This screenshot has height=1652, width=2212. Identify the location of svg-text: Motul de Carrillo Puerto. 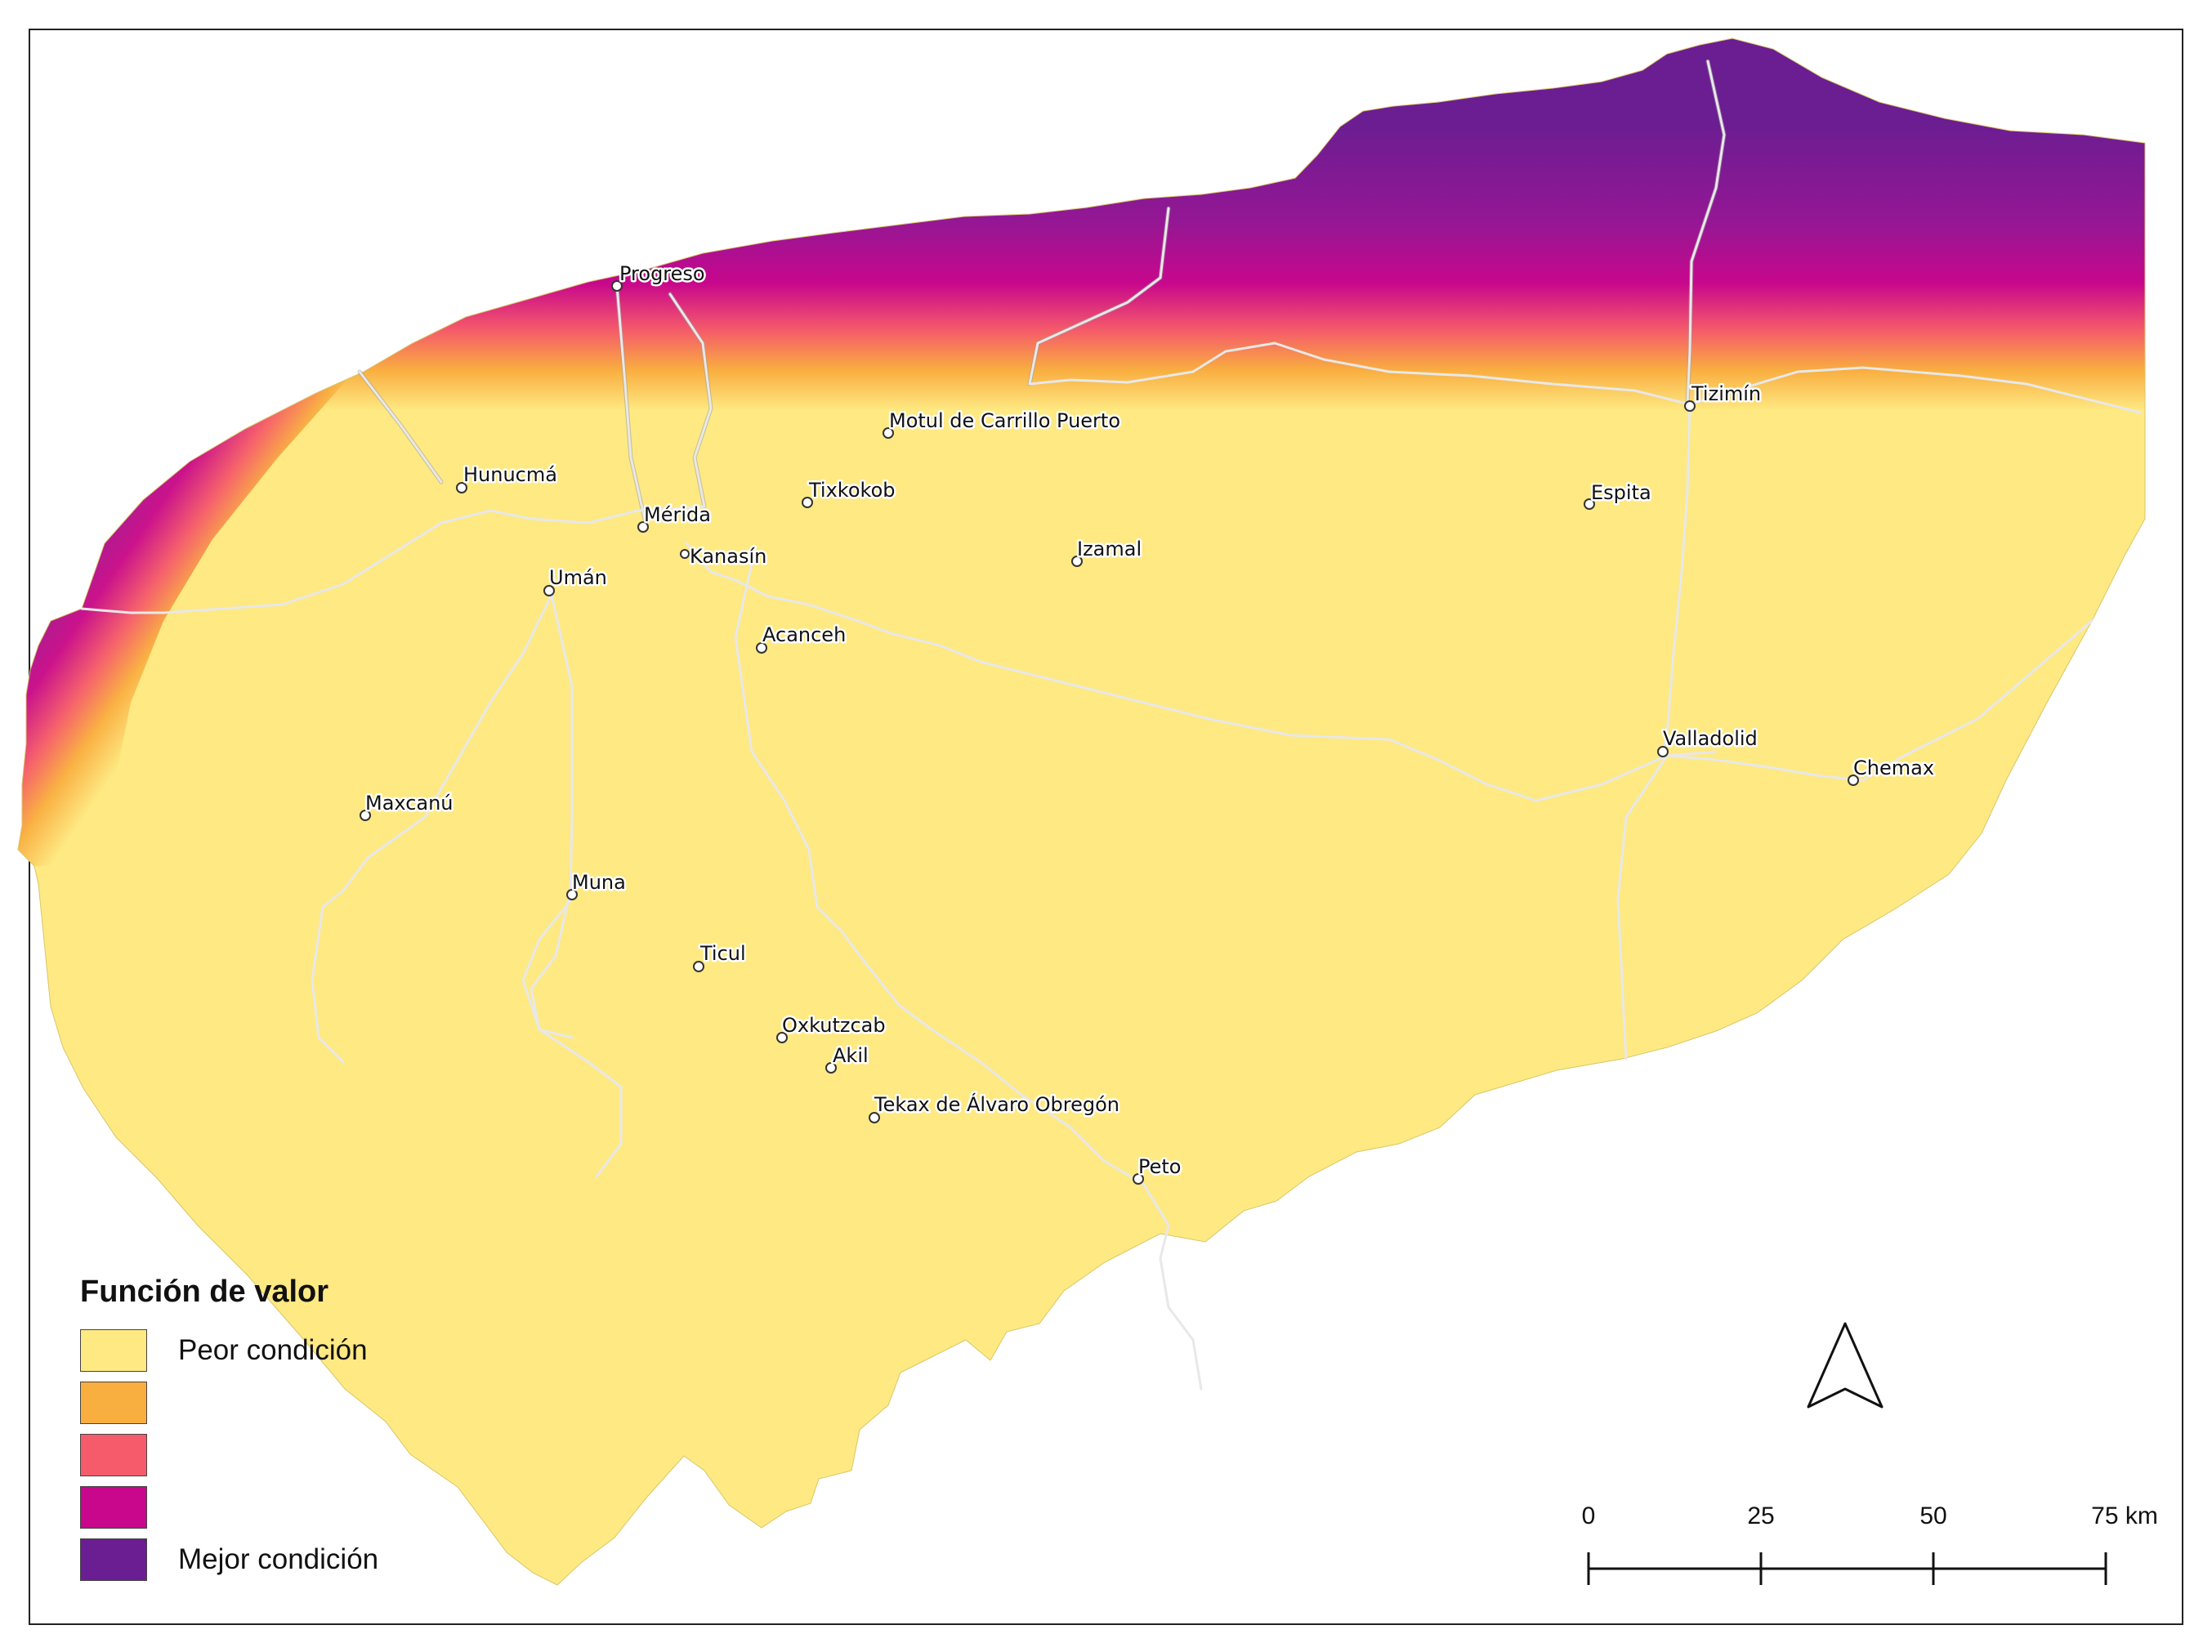
(1004, 420).